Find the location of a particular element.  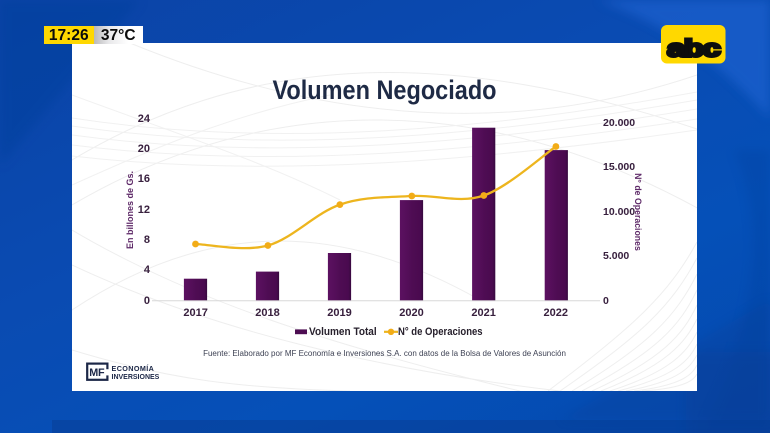

svg-text: MF is located at coordinates (97, 373).